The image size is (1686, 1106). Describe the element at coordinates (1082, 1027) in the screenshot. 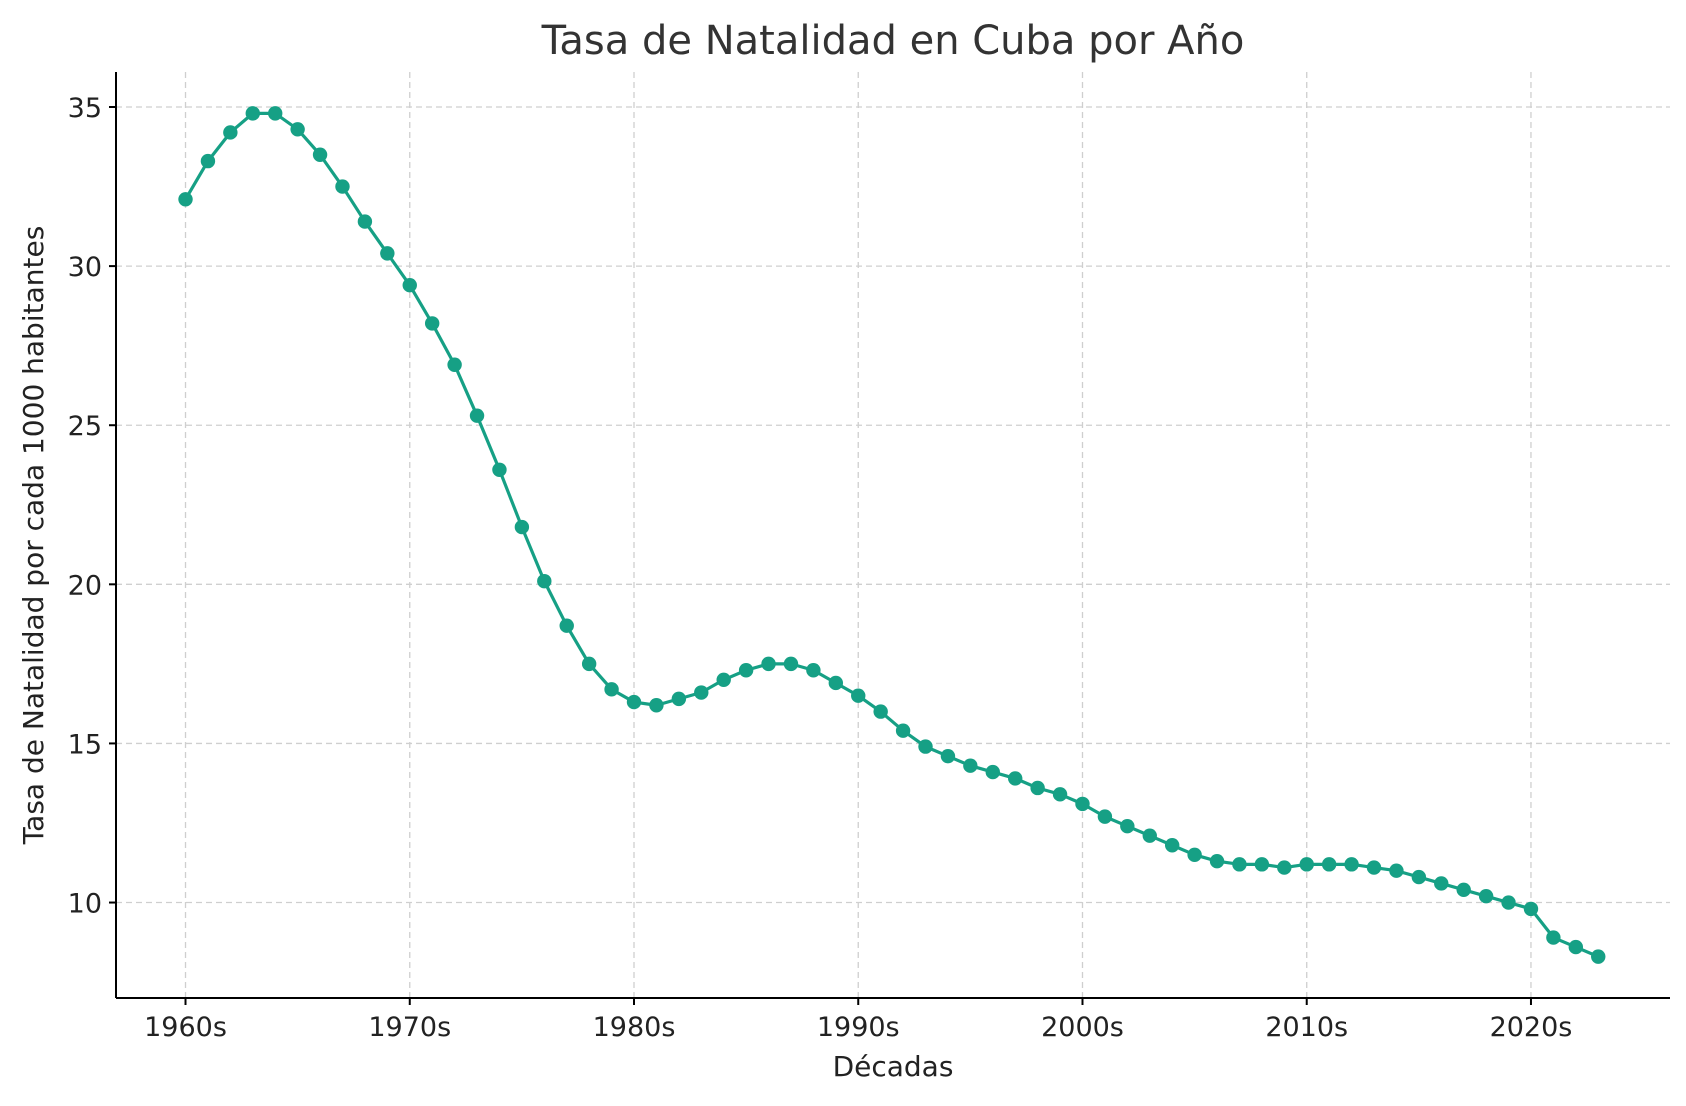

I see `x-tick-label: 2000s` at that location.